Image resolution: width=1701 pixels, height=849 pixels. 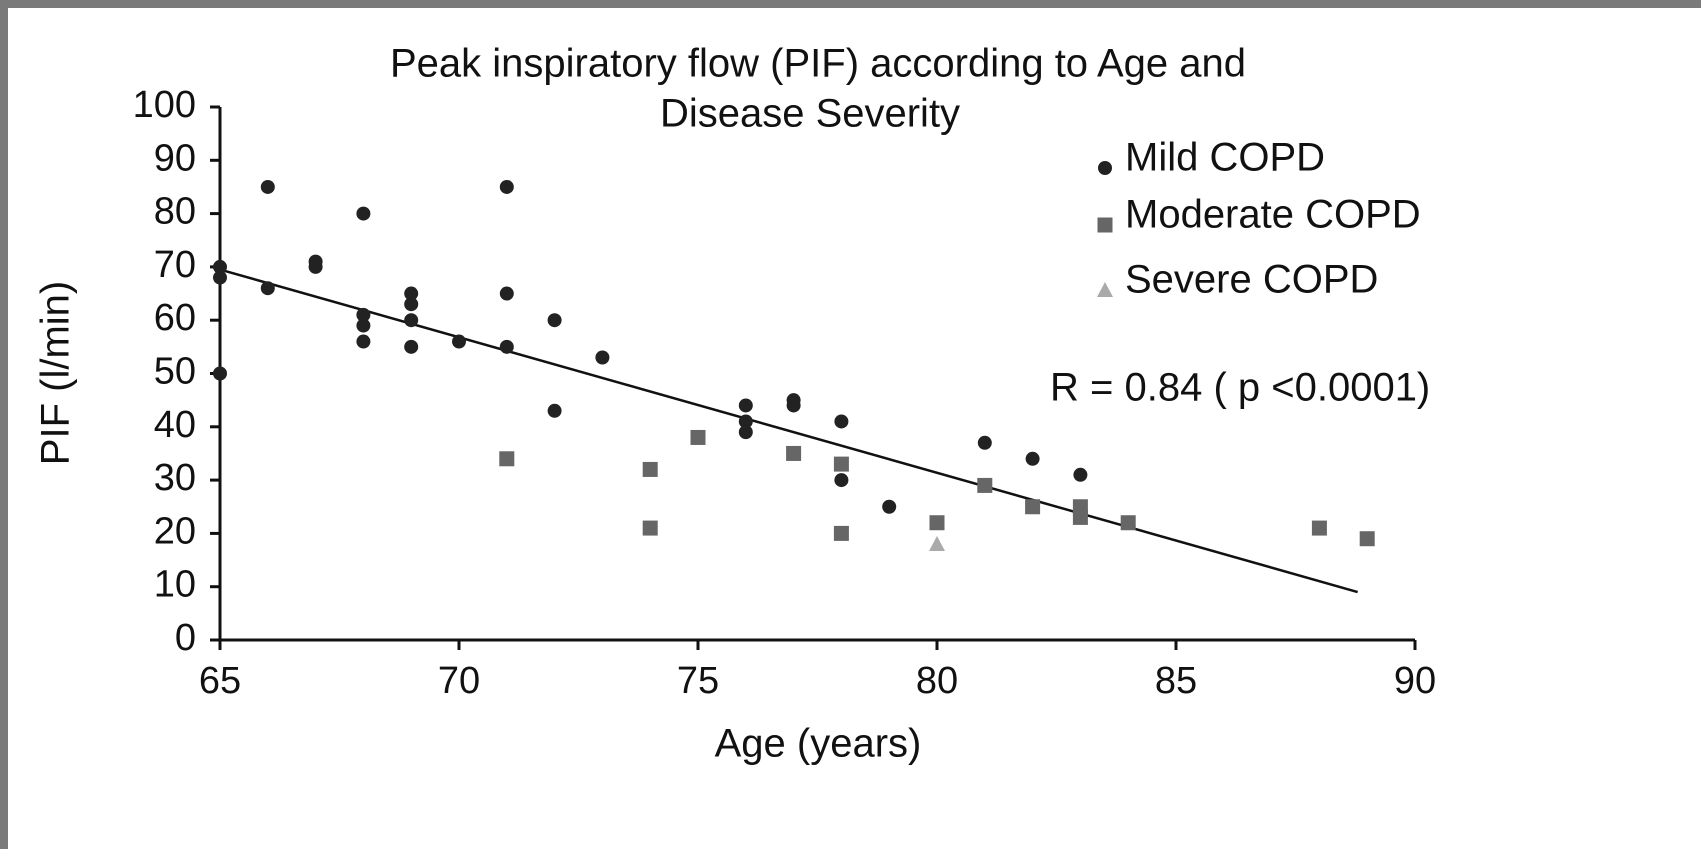 What do you see at coordinates (818, 744) in the screenshot?
I see `x-axis-label: Age (years)` at bounding box center [818, 744].